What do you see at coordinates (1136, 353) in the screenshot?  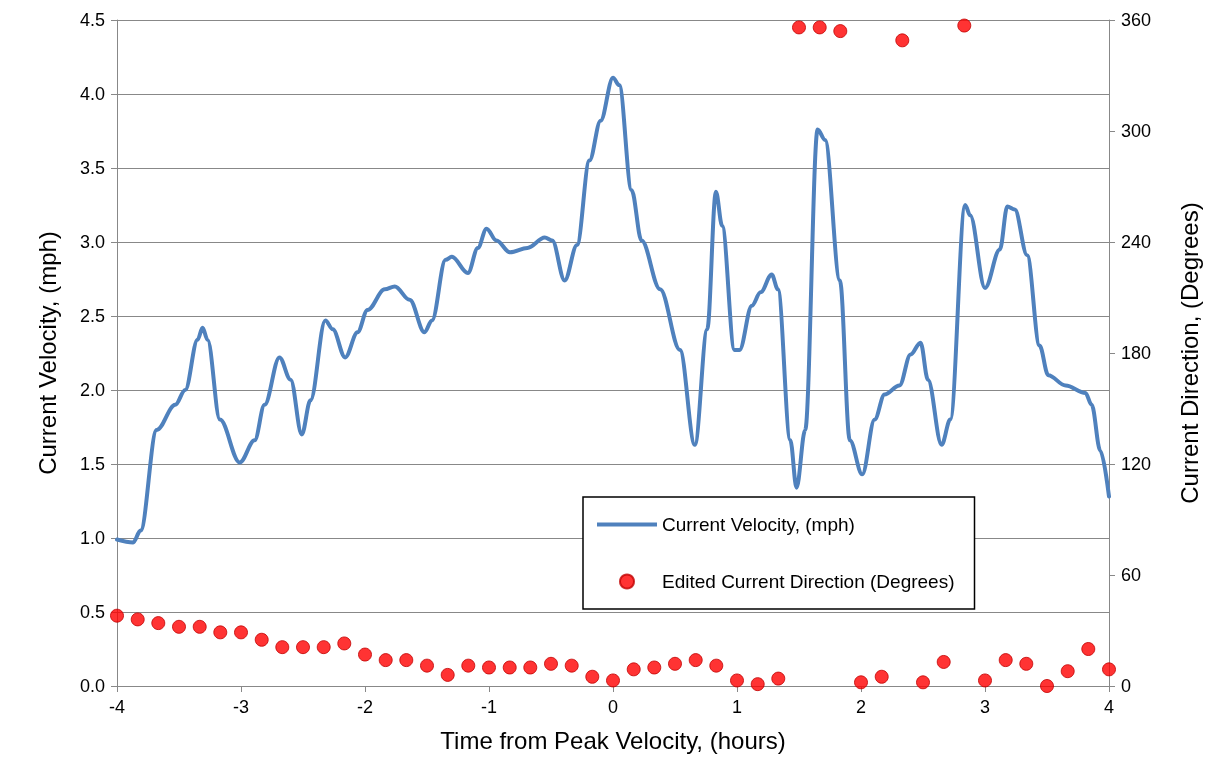 I see `y2-tick-label: 180` at bounding box center [1136, 353].